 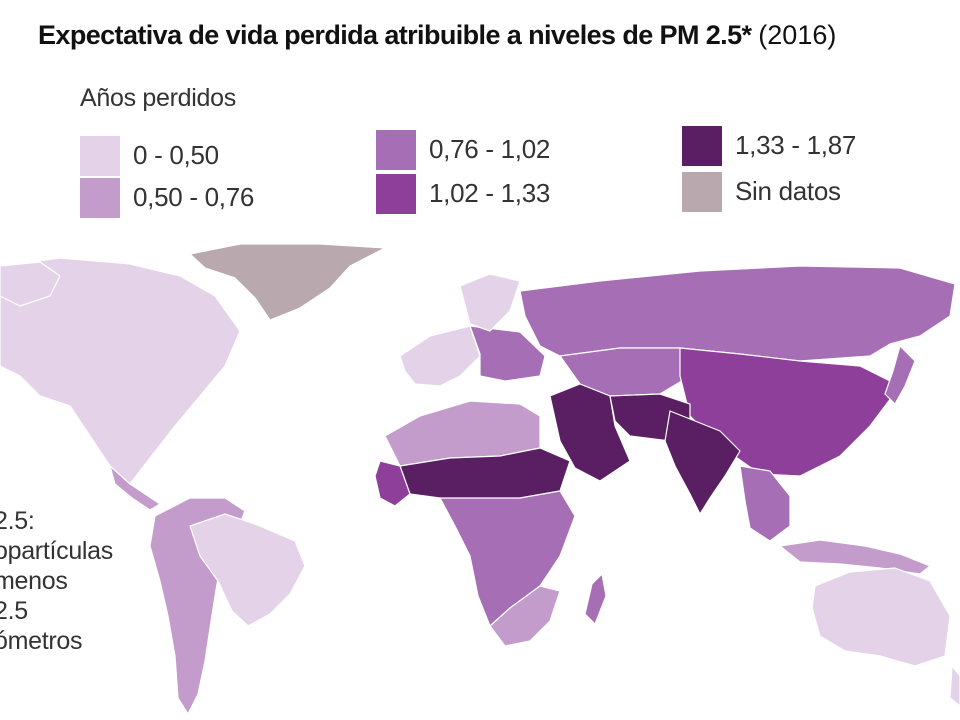 What do you see at coordinates (392, 483) in the screenshot?
I see `region-west-africa-coast` at bounding box center [392, 483].